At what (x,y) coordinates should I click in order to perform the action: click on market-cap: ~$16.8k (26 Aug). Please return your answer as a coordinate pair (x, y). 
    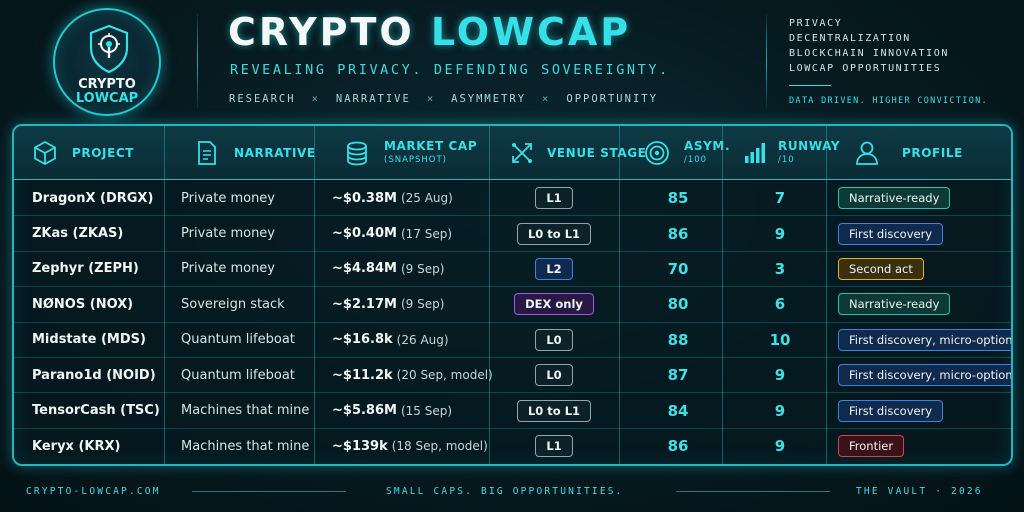
    Looking at the image, I should click on (390, 340).